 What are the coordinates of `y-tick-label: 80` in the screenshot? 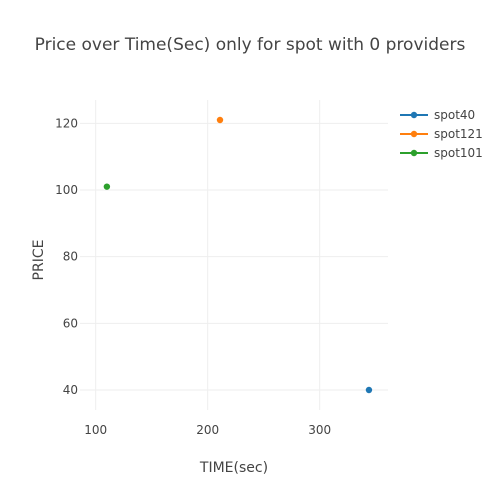 It's located at (70, 257).